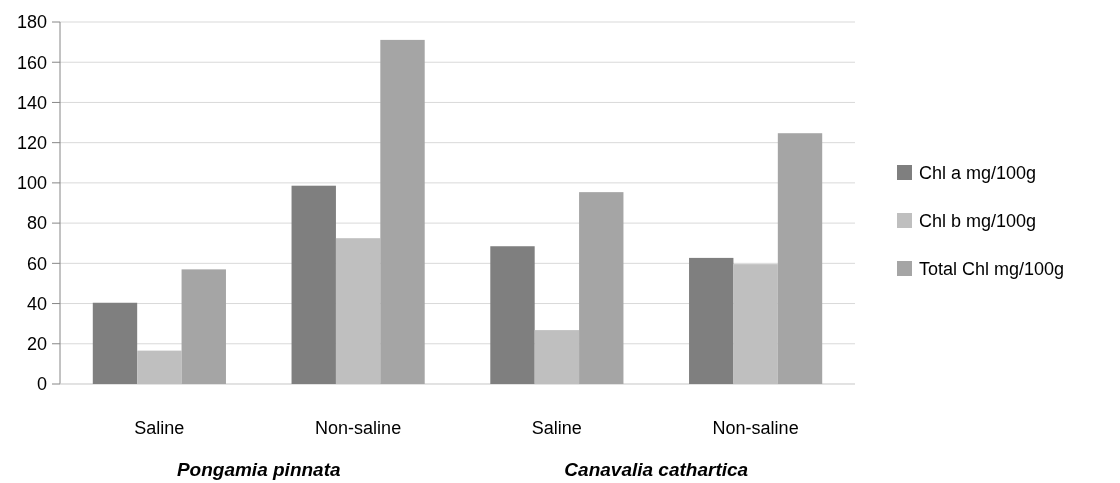 The width and height of the screenshot is (1120, 483). What do you see at coordinates (31, 62) in the screenshot?
I see `y-tick-label: 160` at bounding box center [31, 62].